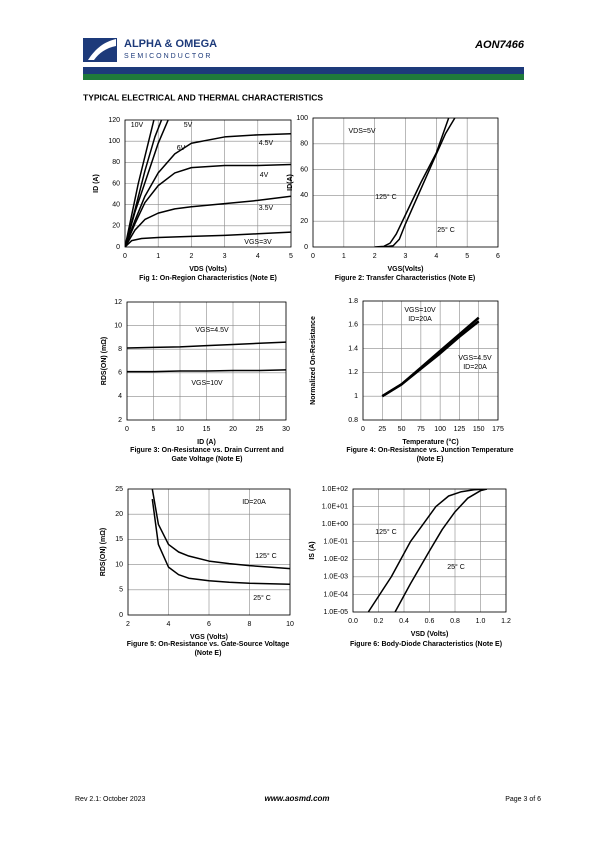 This screenshot has height=842, width=595. What do you see at coordinates (335, 542) in the screenshot?
I see `y-tick-label: 1.0E-01` at bounding box center [335, 542].